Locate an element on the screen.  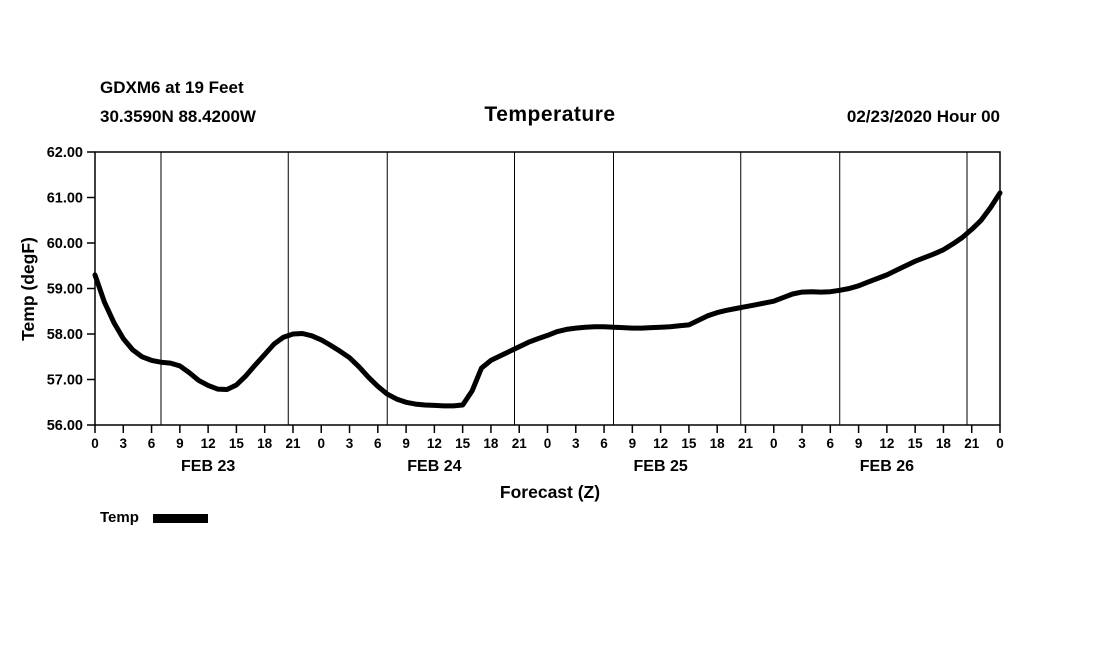
y-tick-label: 59.00 is located at coordinates (65, 290).